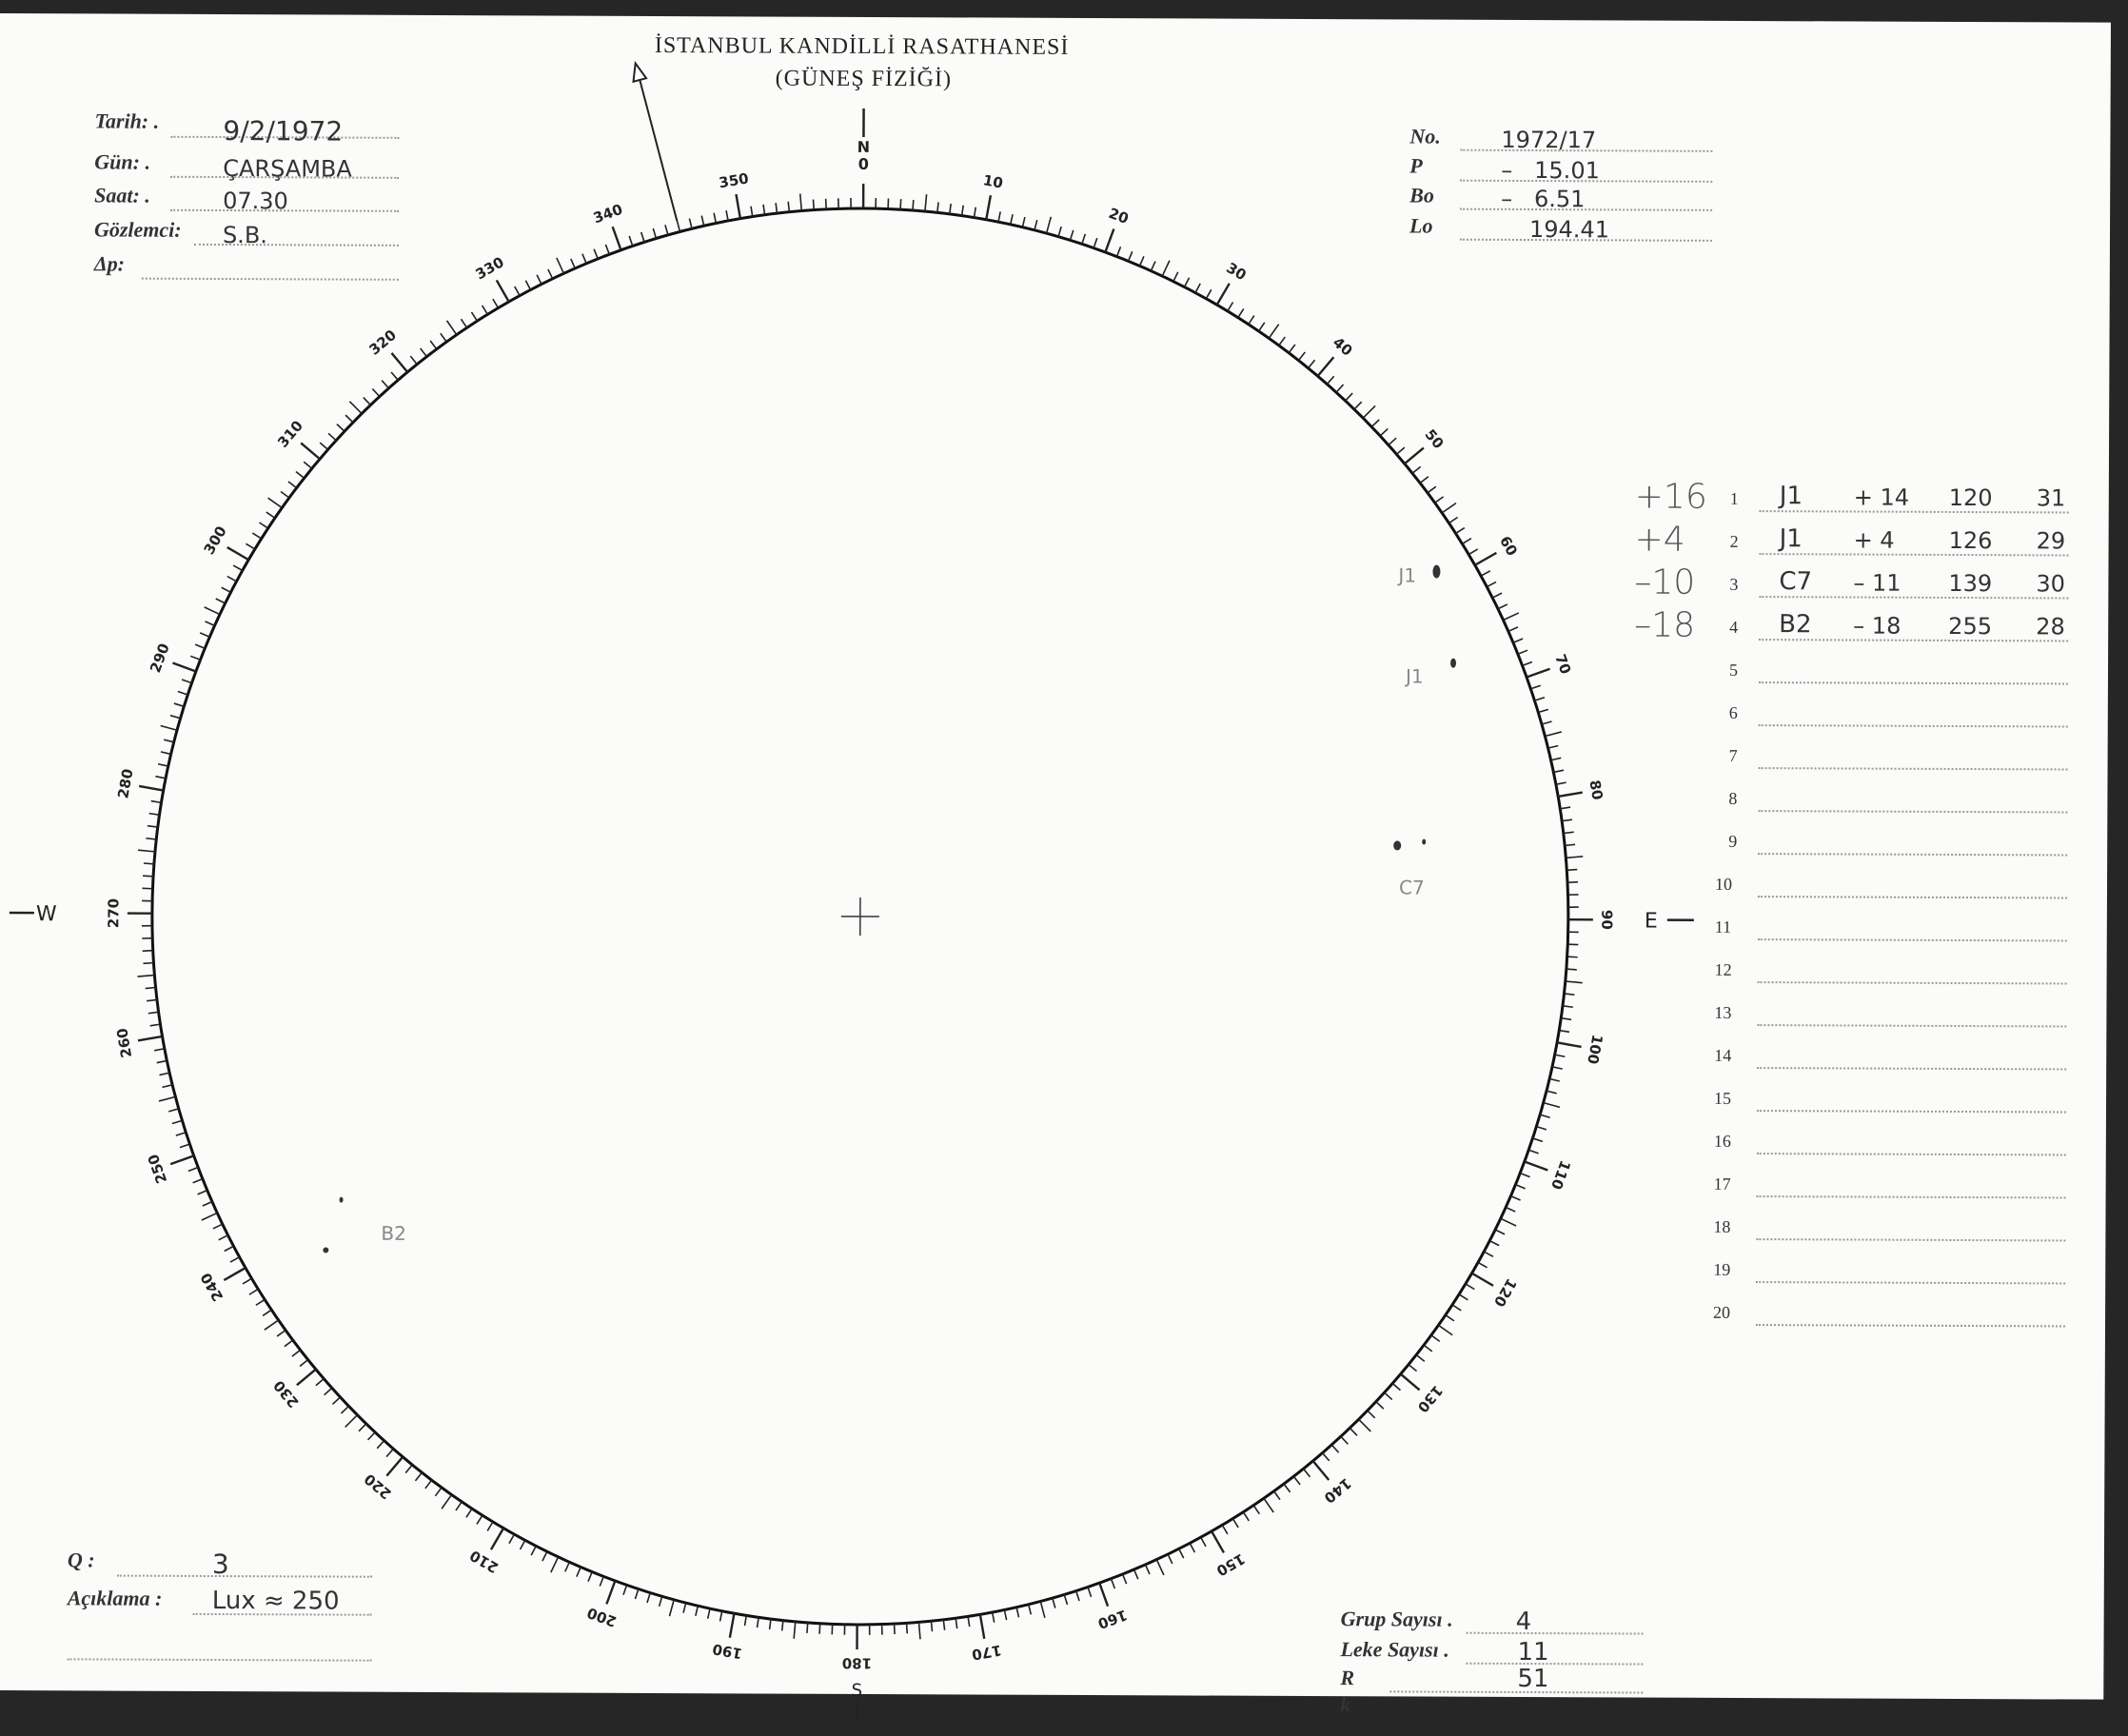 The image size is (2128, 1736). I want to click on group-latitude: + 14, so click(1881, 497).